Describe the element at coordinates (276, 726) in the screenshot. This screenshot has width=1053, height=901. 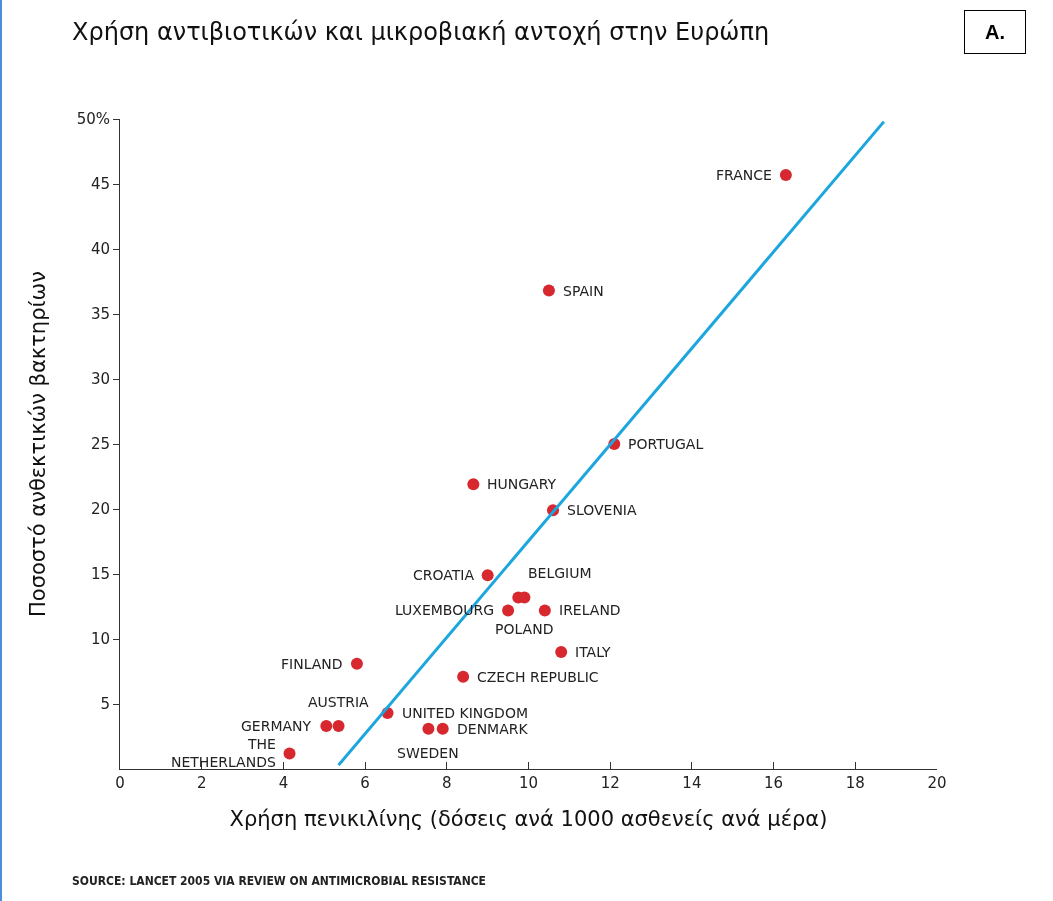
I see `annotation: GERMANY` at that location.